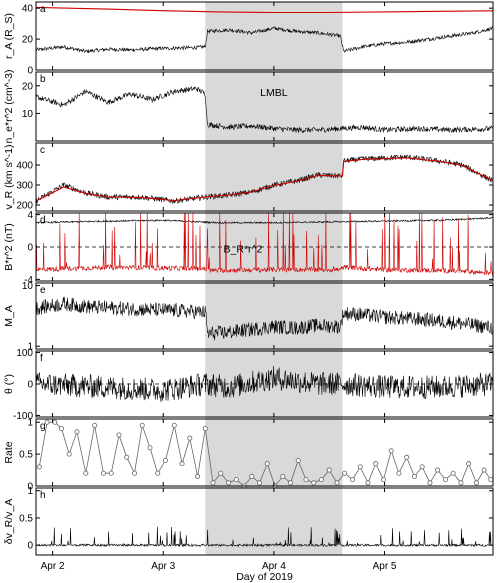  Describe the element at coordinates (43, 220) in the screenshot. I see `panel-letter: d` at that location.